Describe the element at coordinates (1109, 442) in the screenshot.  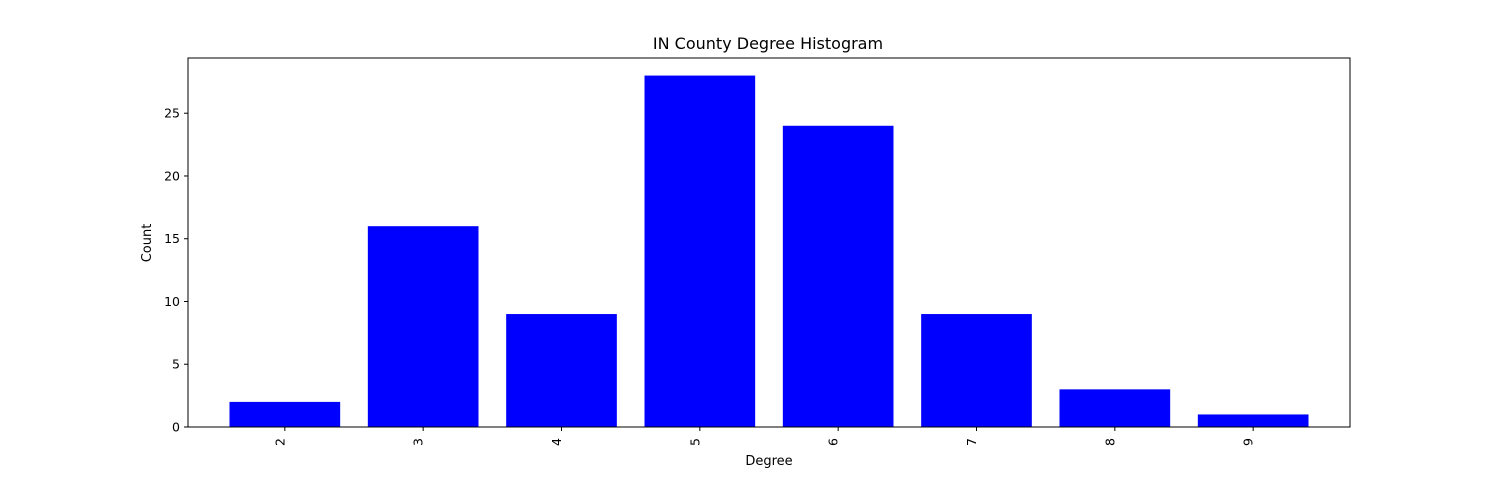
I see `x-tick-label: 8` at that location.